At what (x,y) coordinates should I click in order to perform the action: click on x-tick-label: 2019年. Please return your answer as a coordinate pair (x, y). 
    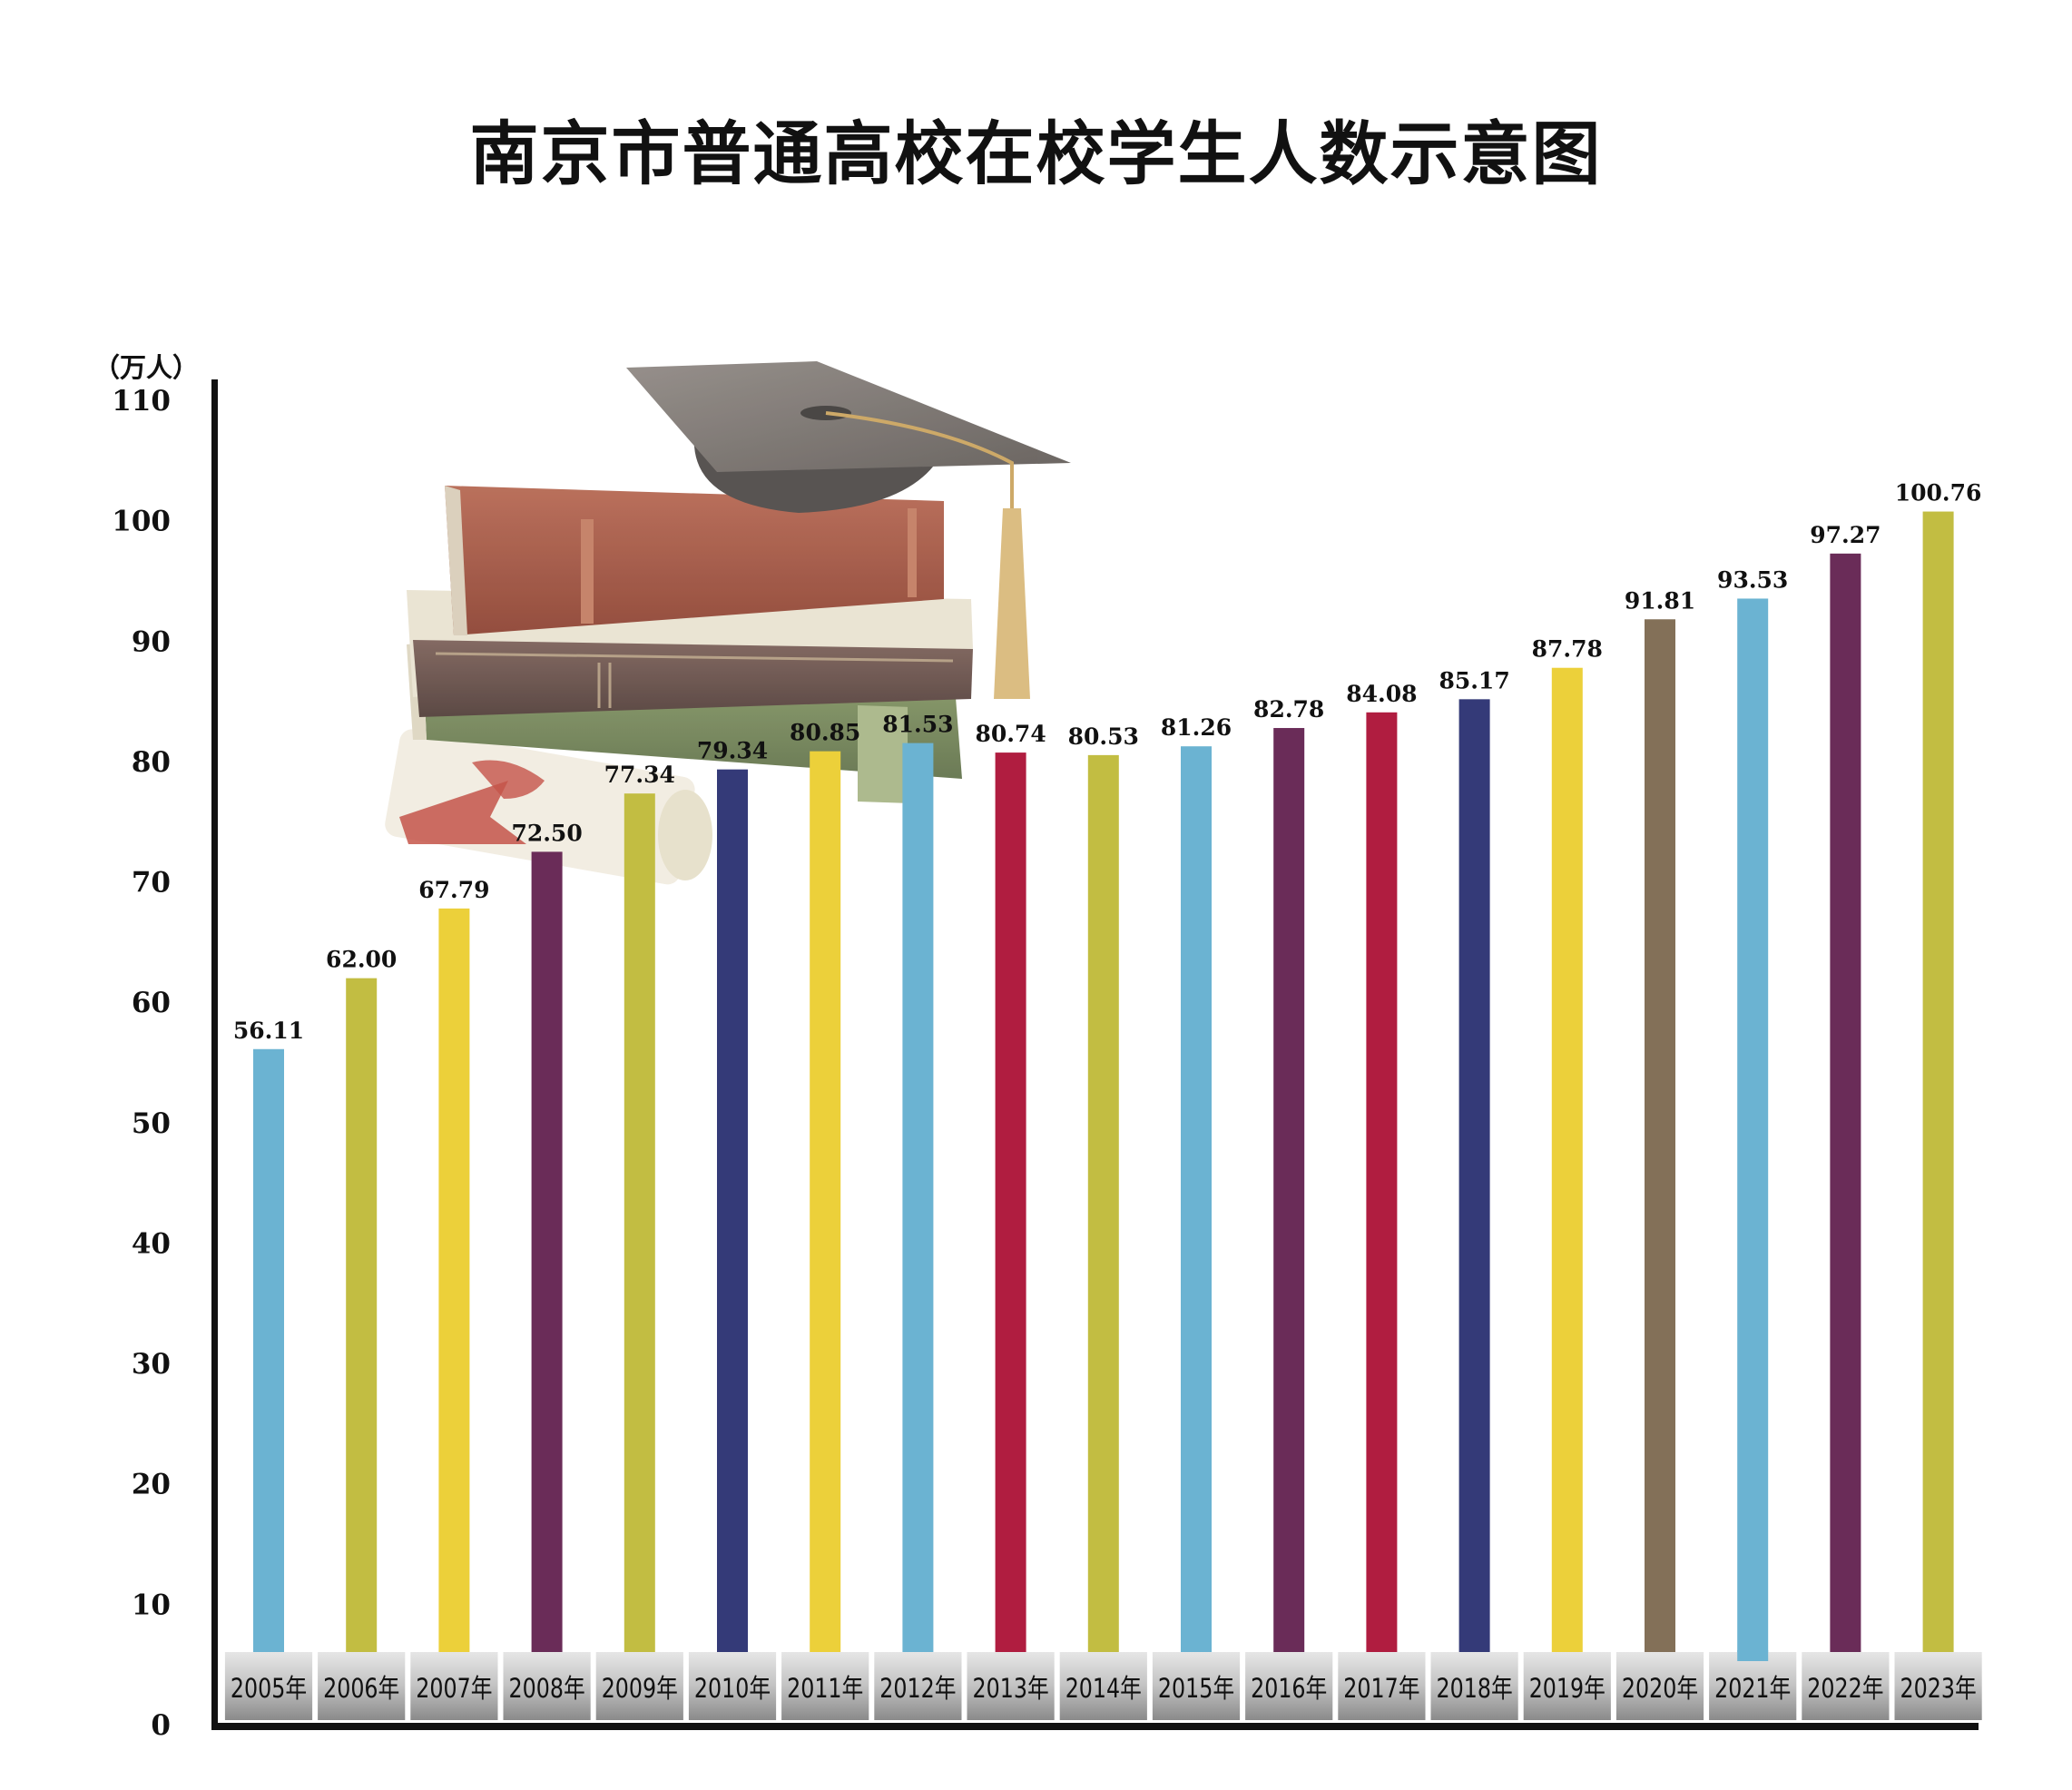
    Looking at the image, I should click on (1567, 1688).